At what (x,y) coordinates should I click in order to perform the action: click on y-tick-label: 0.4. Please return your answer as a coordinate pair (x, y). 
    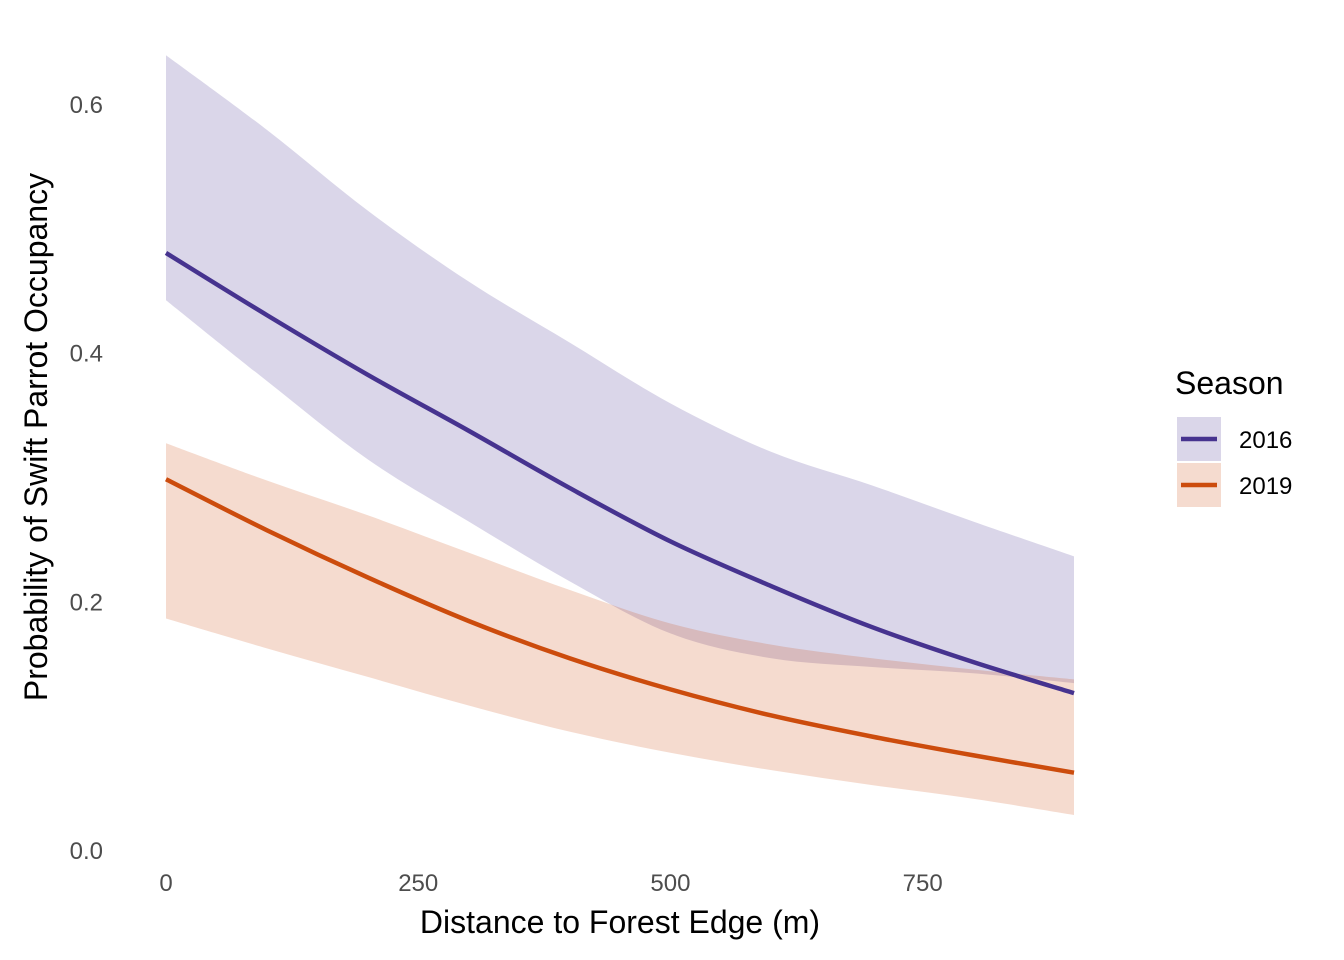
    Looking at the image, I should click on (86, 354).